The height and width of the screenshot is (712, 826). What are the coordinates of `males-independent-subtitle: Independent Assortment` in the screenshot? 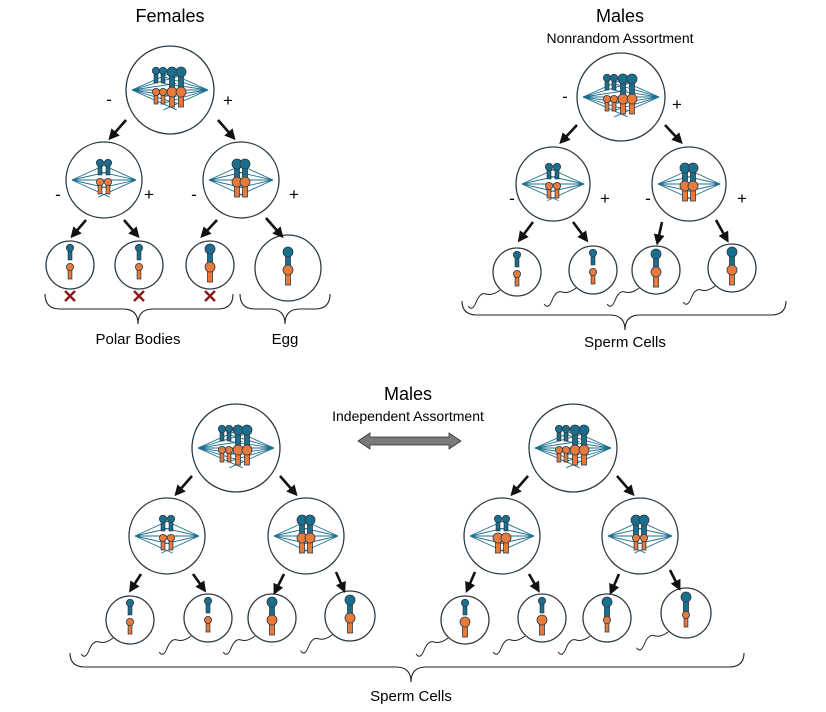 It's located at (408, 416).